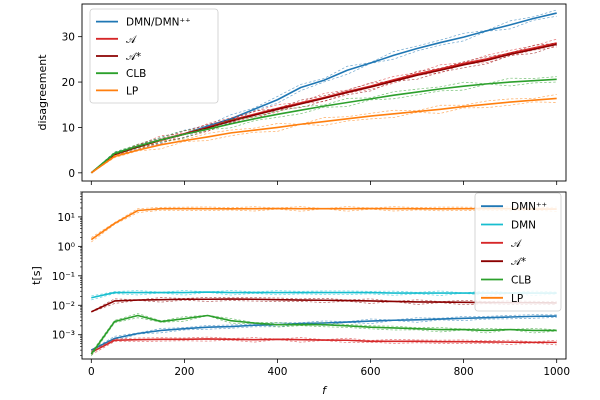  What do you see at coordinates (184, 372) in the screenshot?
I see `x-tick-label: 200` at bounding box center [184, 372].